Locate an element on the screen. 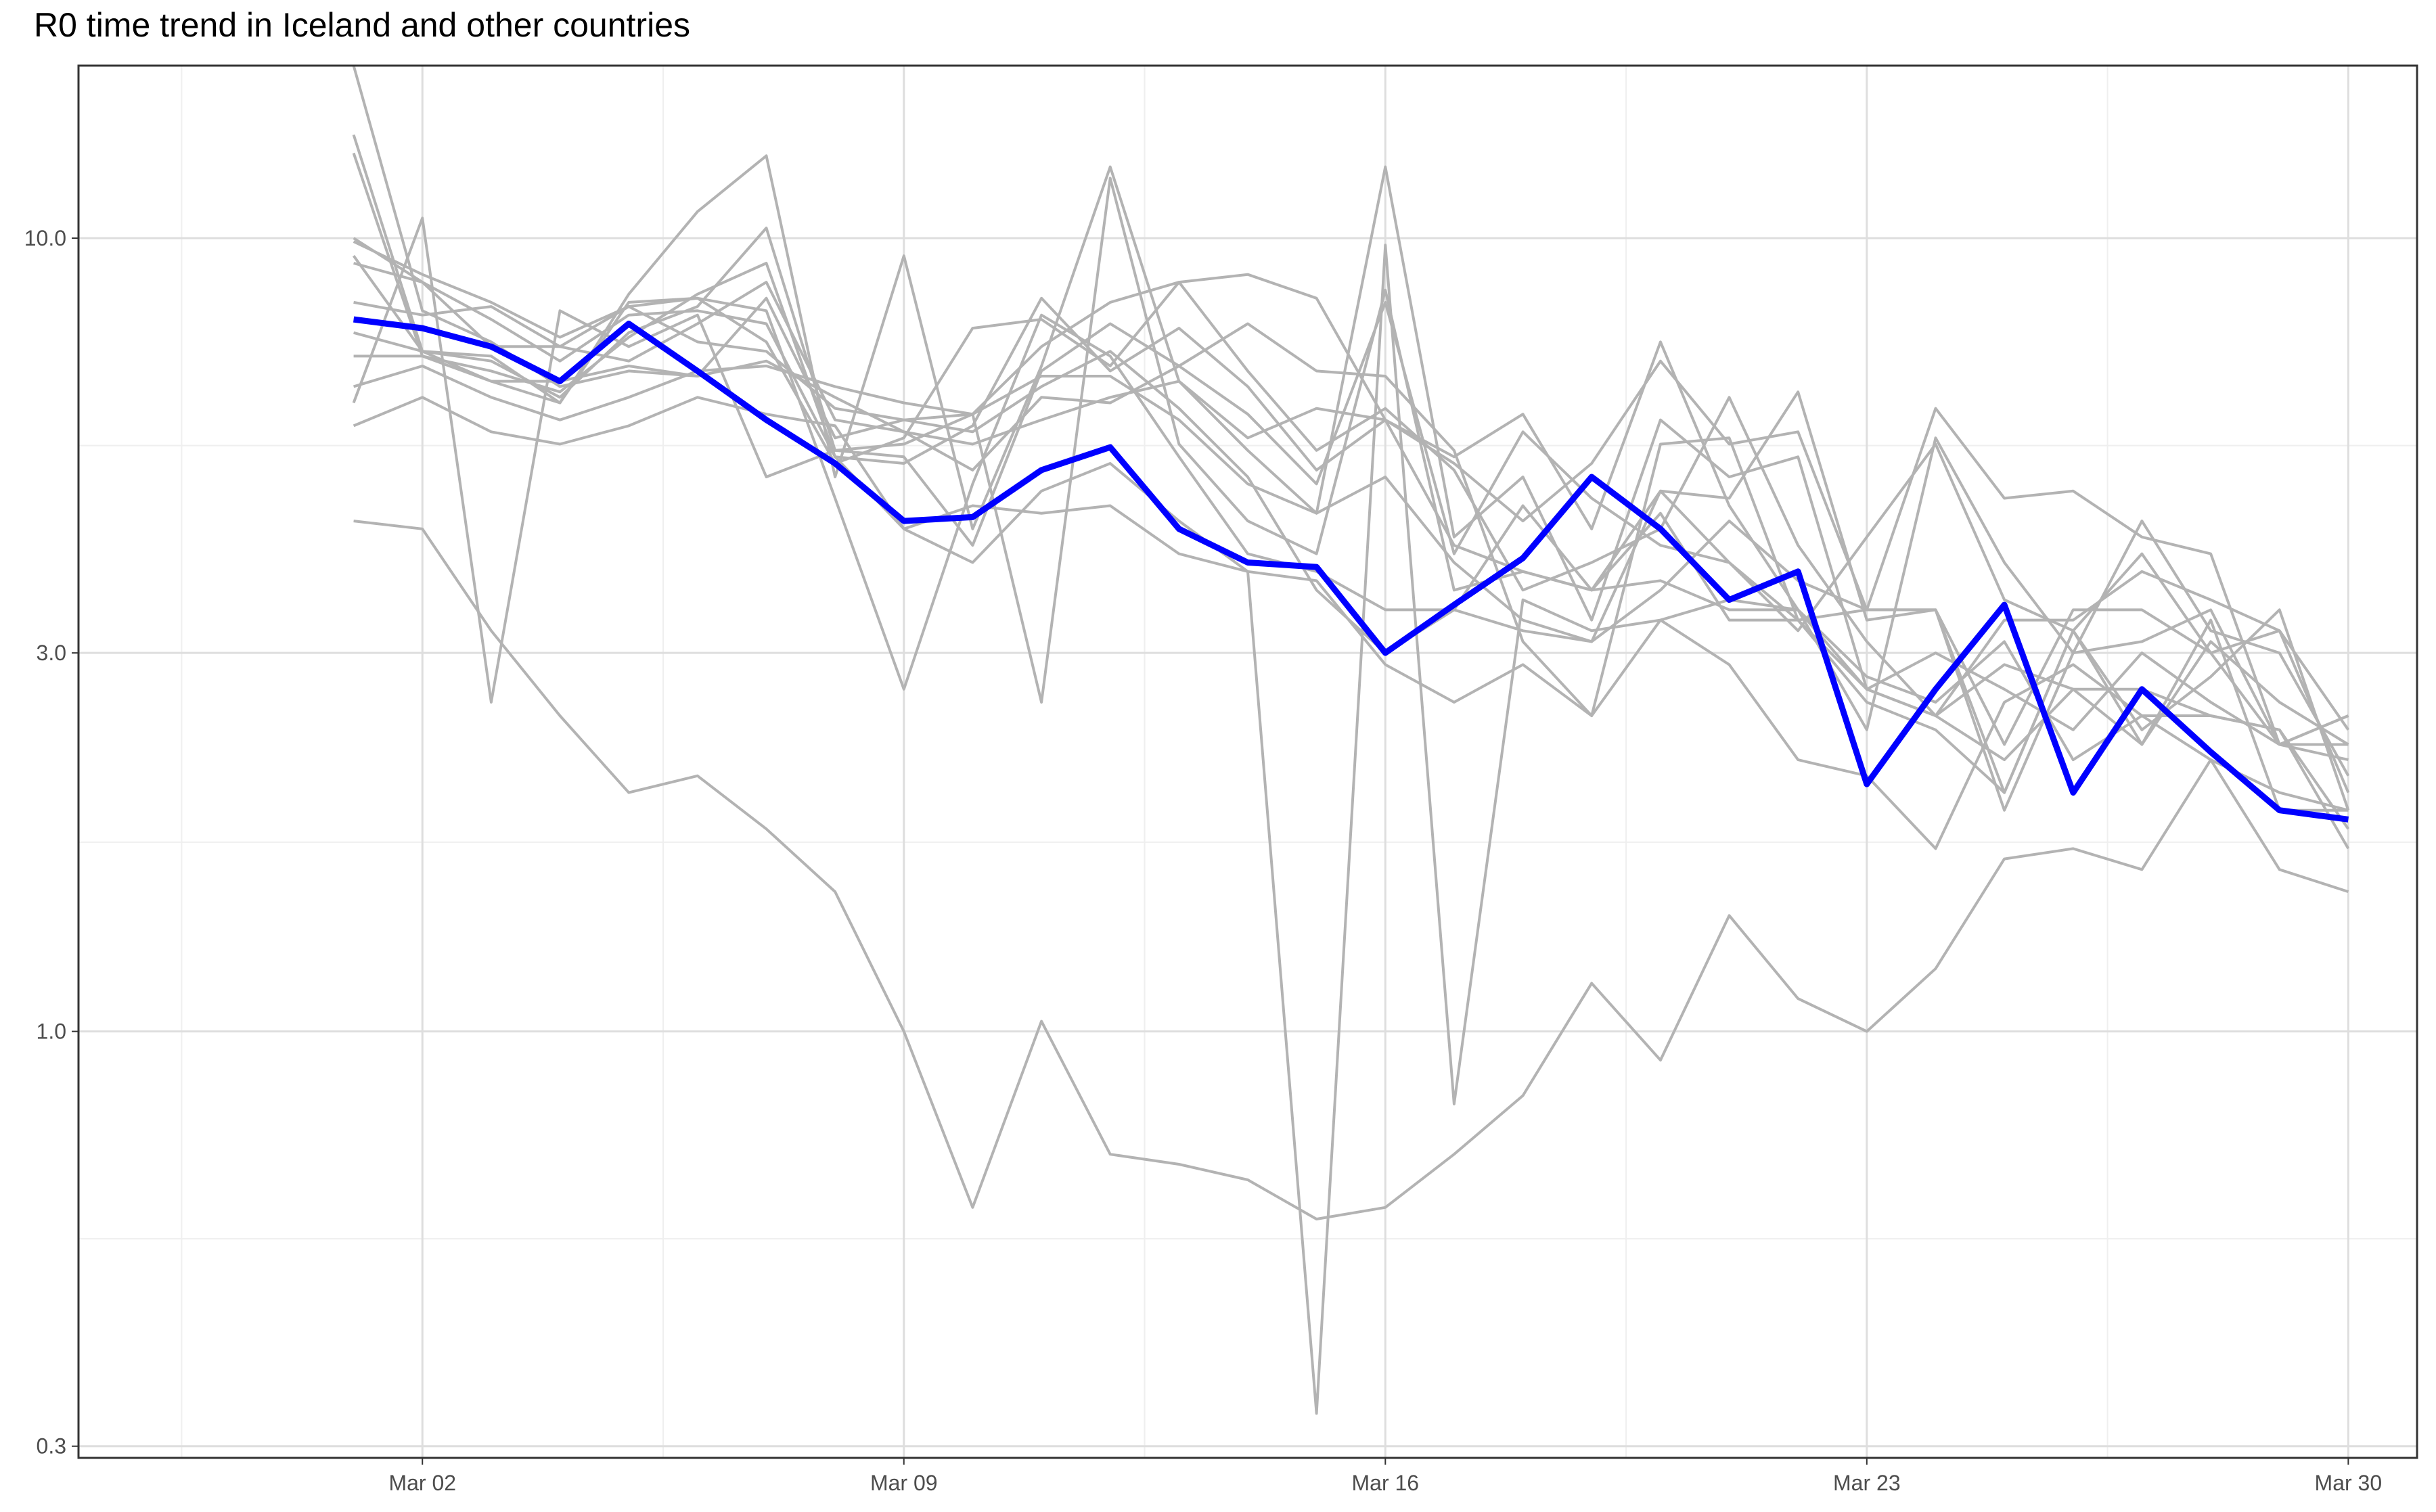 This screenshot has height=1512, width=2436. x-tick-label: Mar 16 is located at coordinates (1385, 1483).